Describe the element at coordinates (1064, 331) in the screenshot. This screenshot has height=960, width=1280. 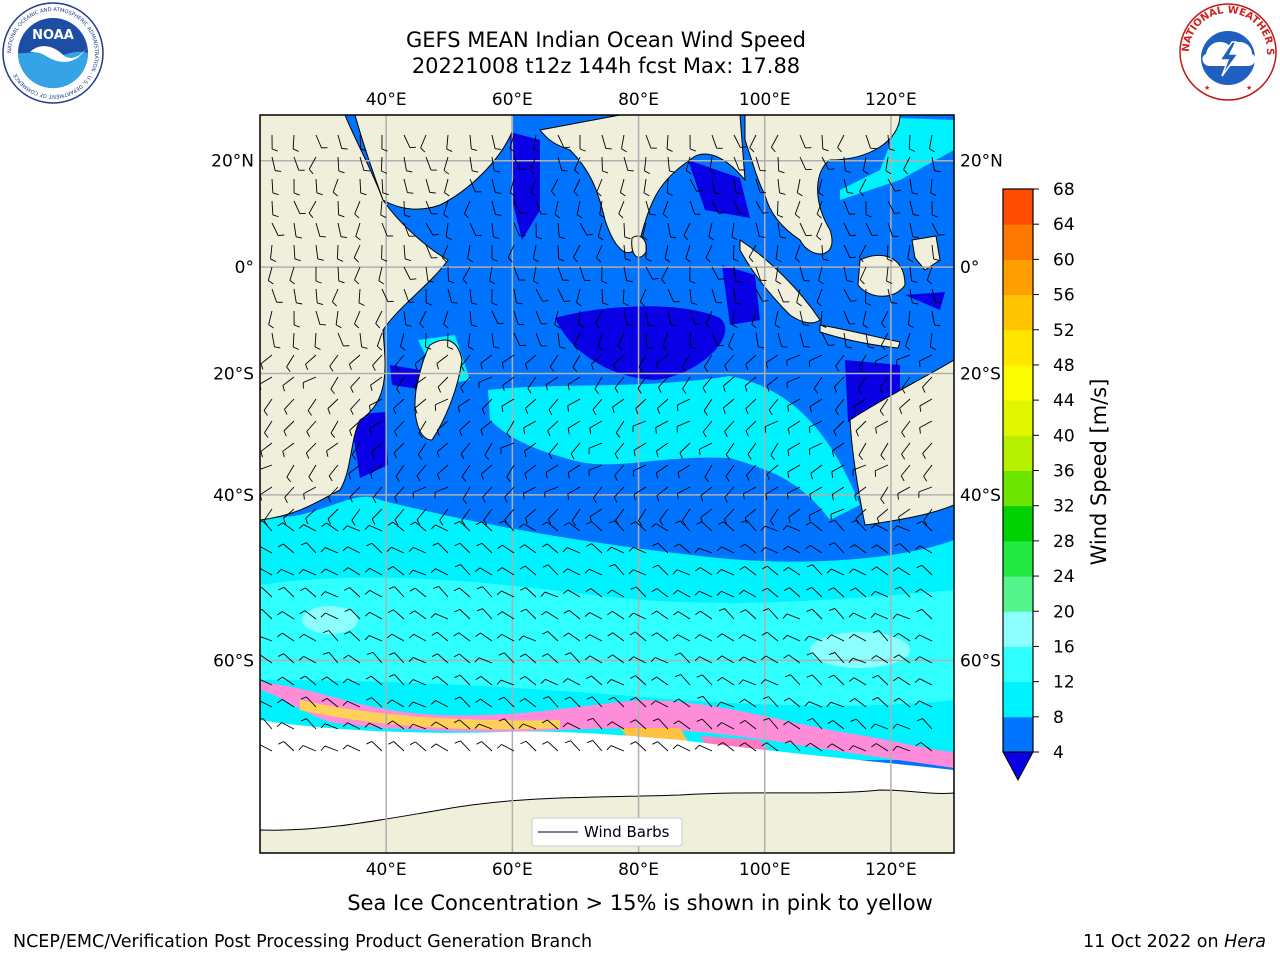
I see `colorbar-tick-label: 52` at that location.